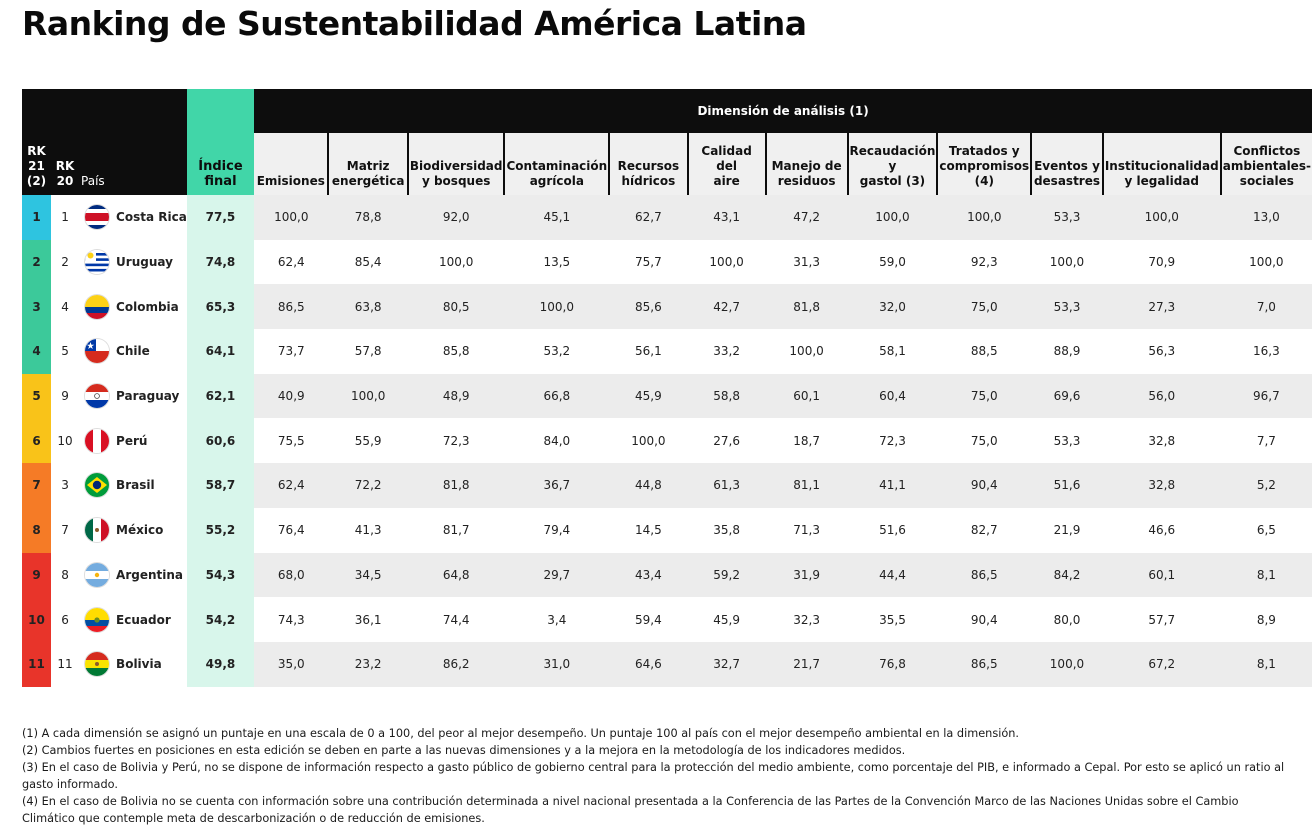  What do you see at coordinates (456, 166) in the screenshot?
I see `header-dimension-line: Biodiversidad` at bounding box center [456, 166].